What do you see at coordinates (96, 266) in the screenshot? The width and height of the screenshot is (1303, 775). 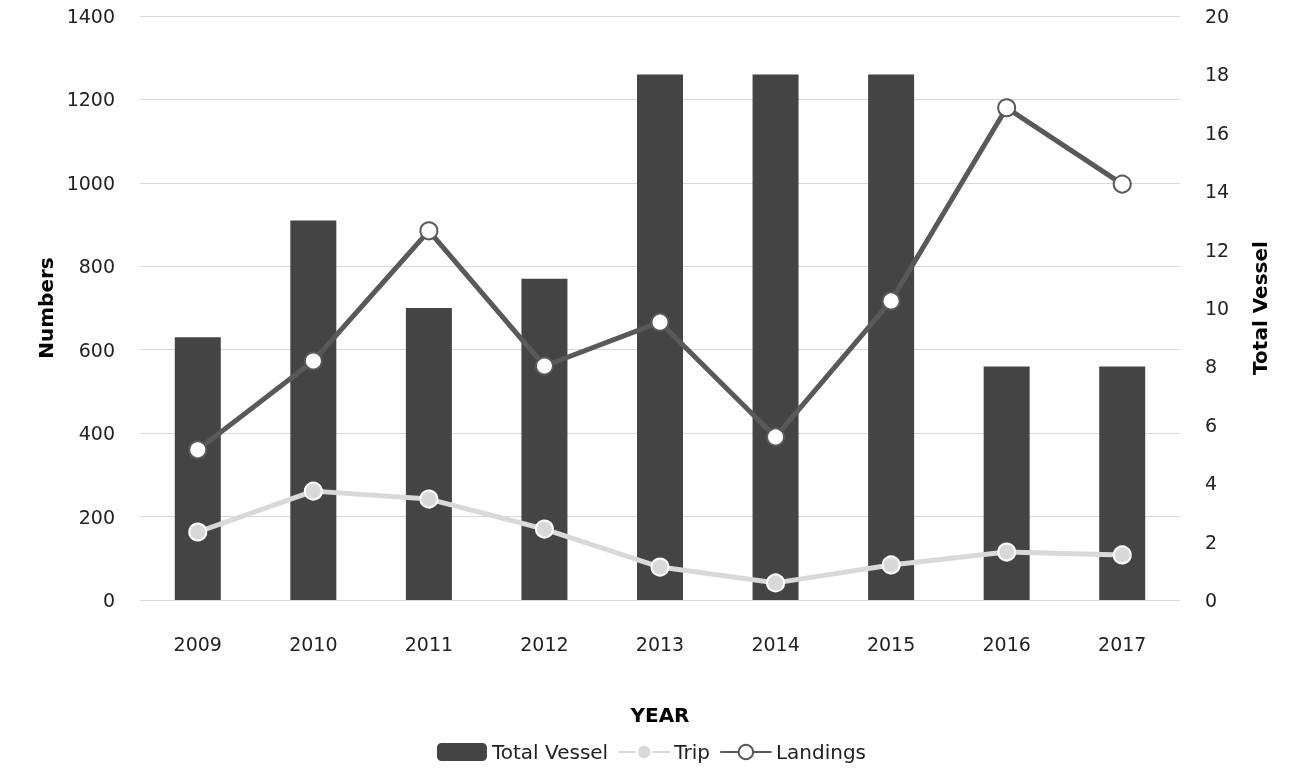 I see `y-tick-label: 800` at bounding box center [96, 266].